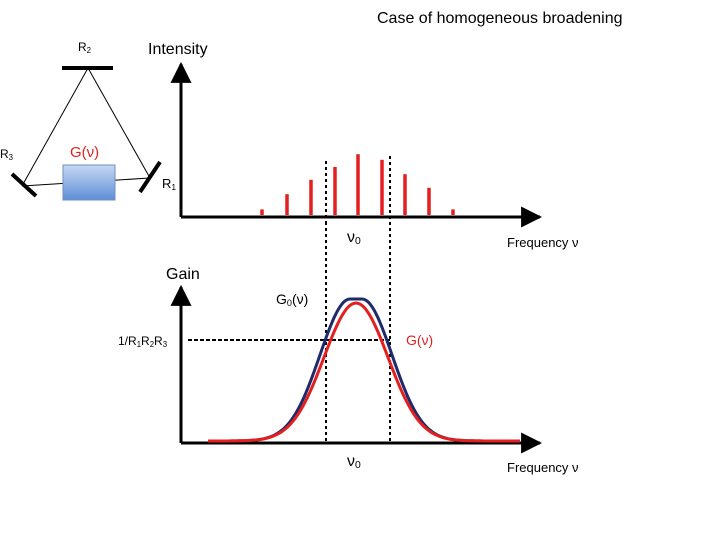 The height and width of the screenshot is (545, 720). I want to click on mirror-r2-label: R2, so click(85, 47).